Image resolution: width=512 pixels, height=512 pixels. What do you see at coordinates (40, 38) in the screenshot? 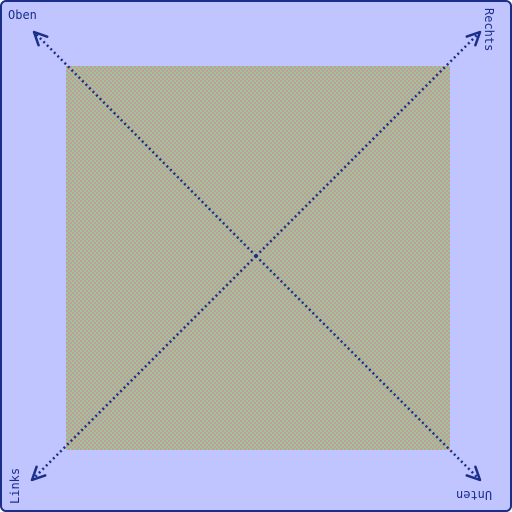
I see `arrow-top-left-head` at bounding box center [40, 38].